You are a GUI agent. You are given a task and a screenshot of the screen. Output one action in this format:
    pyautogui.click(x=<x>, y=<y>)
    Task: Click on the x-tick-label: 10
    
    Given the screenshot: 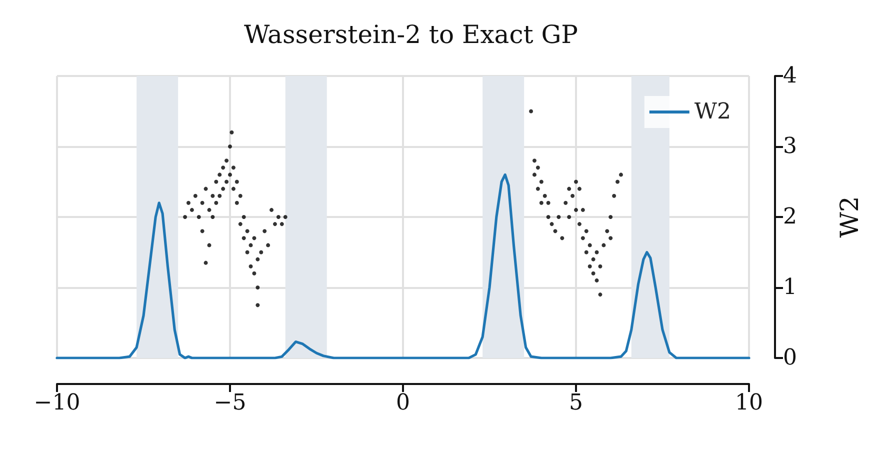 What is the action you would take?
    pyautogui.click(x=749, y=403)
    